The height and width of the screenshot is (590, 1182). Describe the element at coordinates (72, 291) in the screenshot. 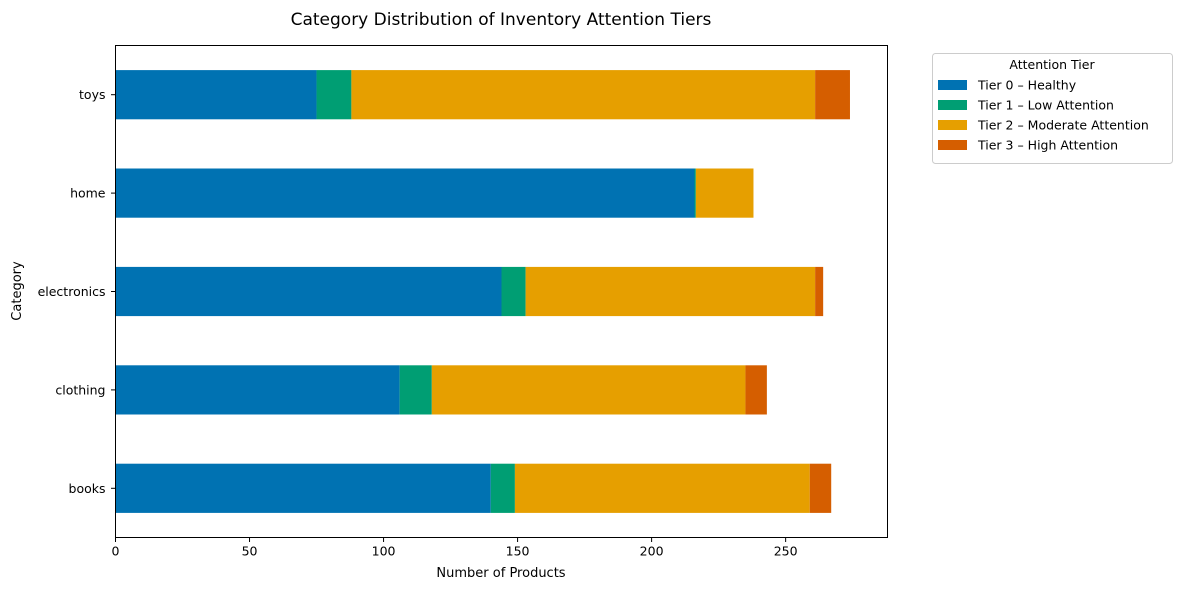

I see `y-tick-label-electronics: electronics` at that location.